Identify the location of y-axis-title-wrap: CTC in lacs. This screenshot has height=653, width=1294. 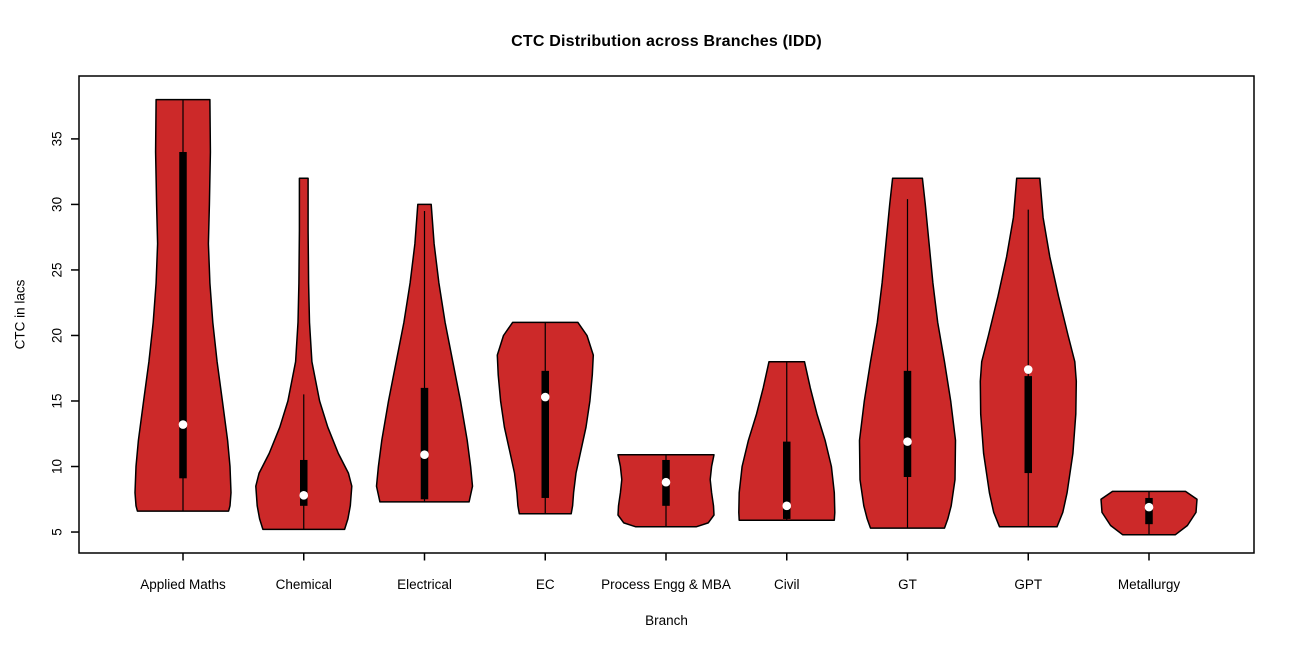
(20, 314).